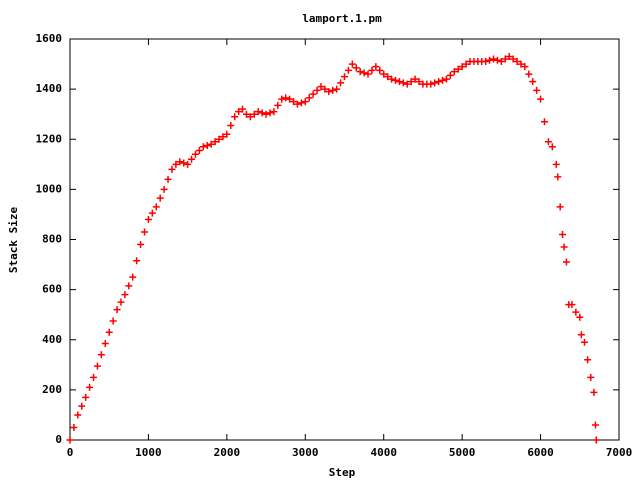  What do you see at coordinates (540, 452) in the screenshot?
I see `x-tick-label: 6000` at bounding box center [540, 452].